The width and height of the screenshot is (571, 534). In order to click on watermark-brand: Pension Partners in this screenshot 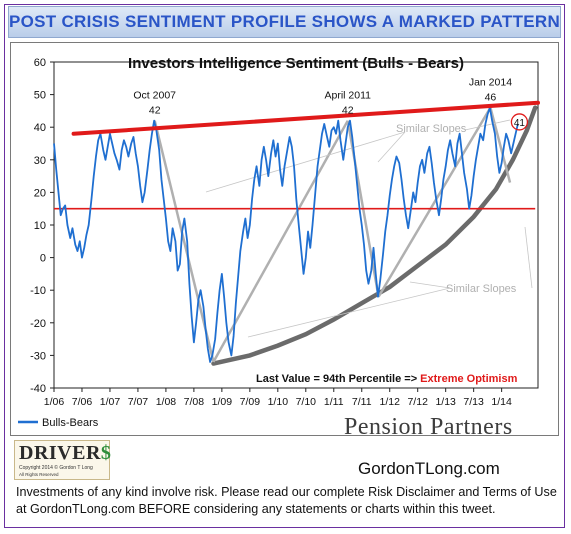, I will do `click(428, 425)`.